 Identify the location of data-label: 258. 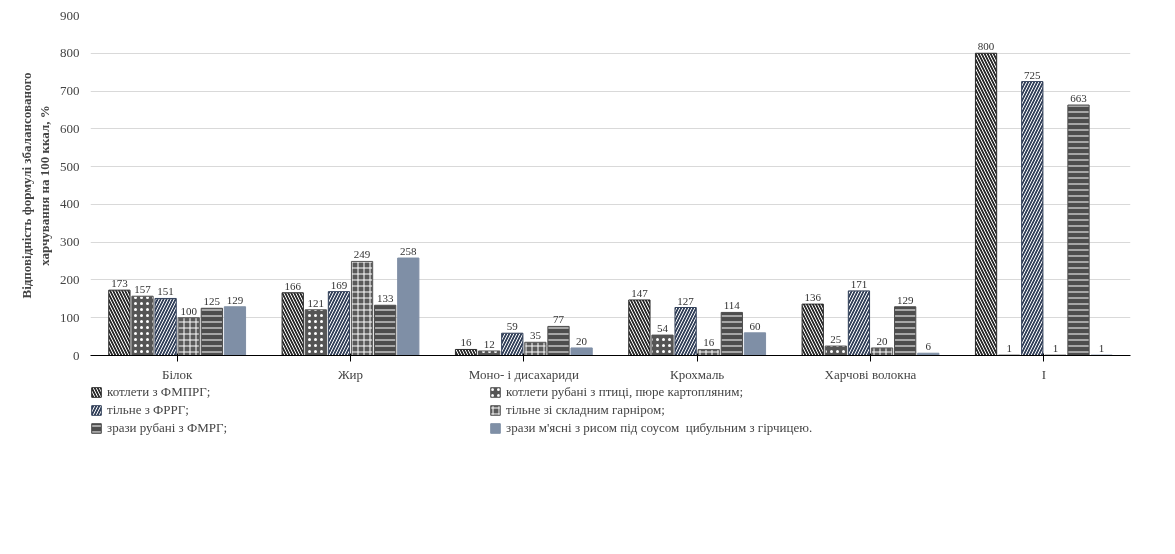
(409, 251).